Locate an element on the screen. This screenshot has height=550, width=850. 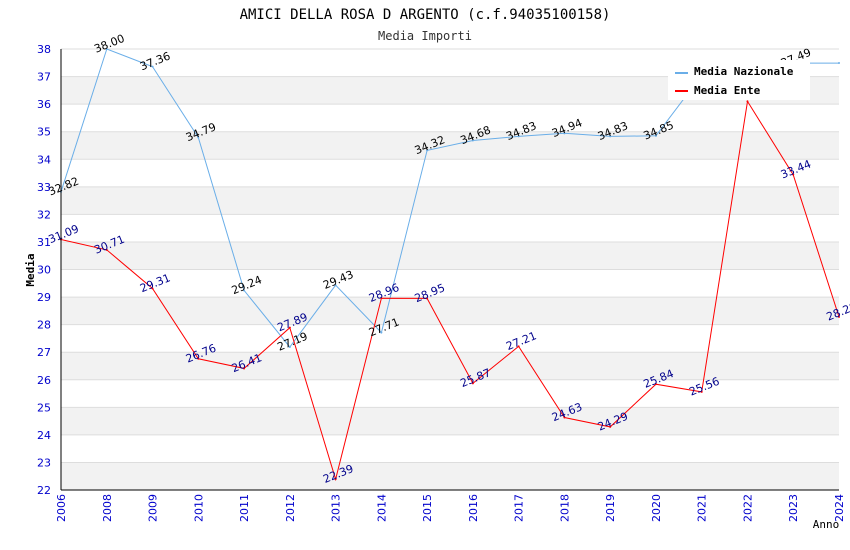
y-tick-label: 29 is located at coordinates (44, 297).